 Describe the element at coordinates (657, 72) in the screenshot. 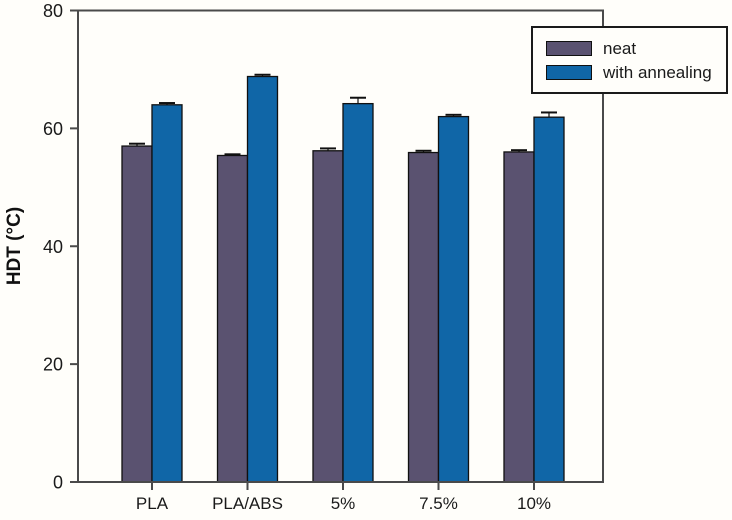

I see `legend-label: with annealing` at that location.